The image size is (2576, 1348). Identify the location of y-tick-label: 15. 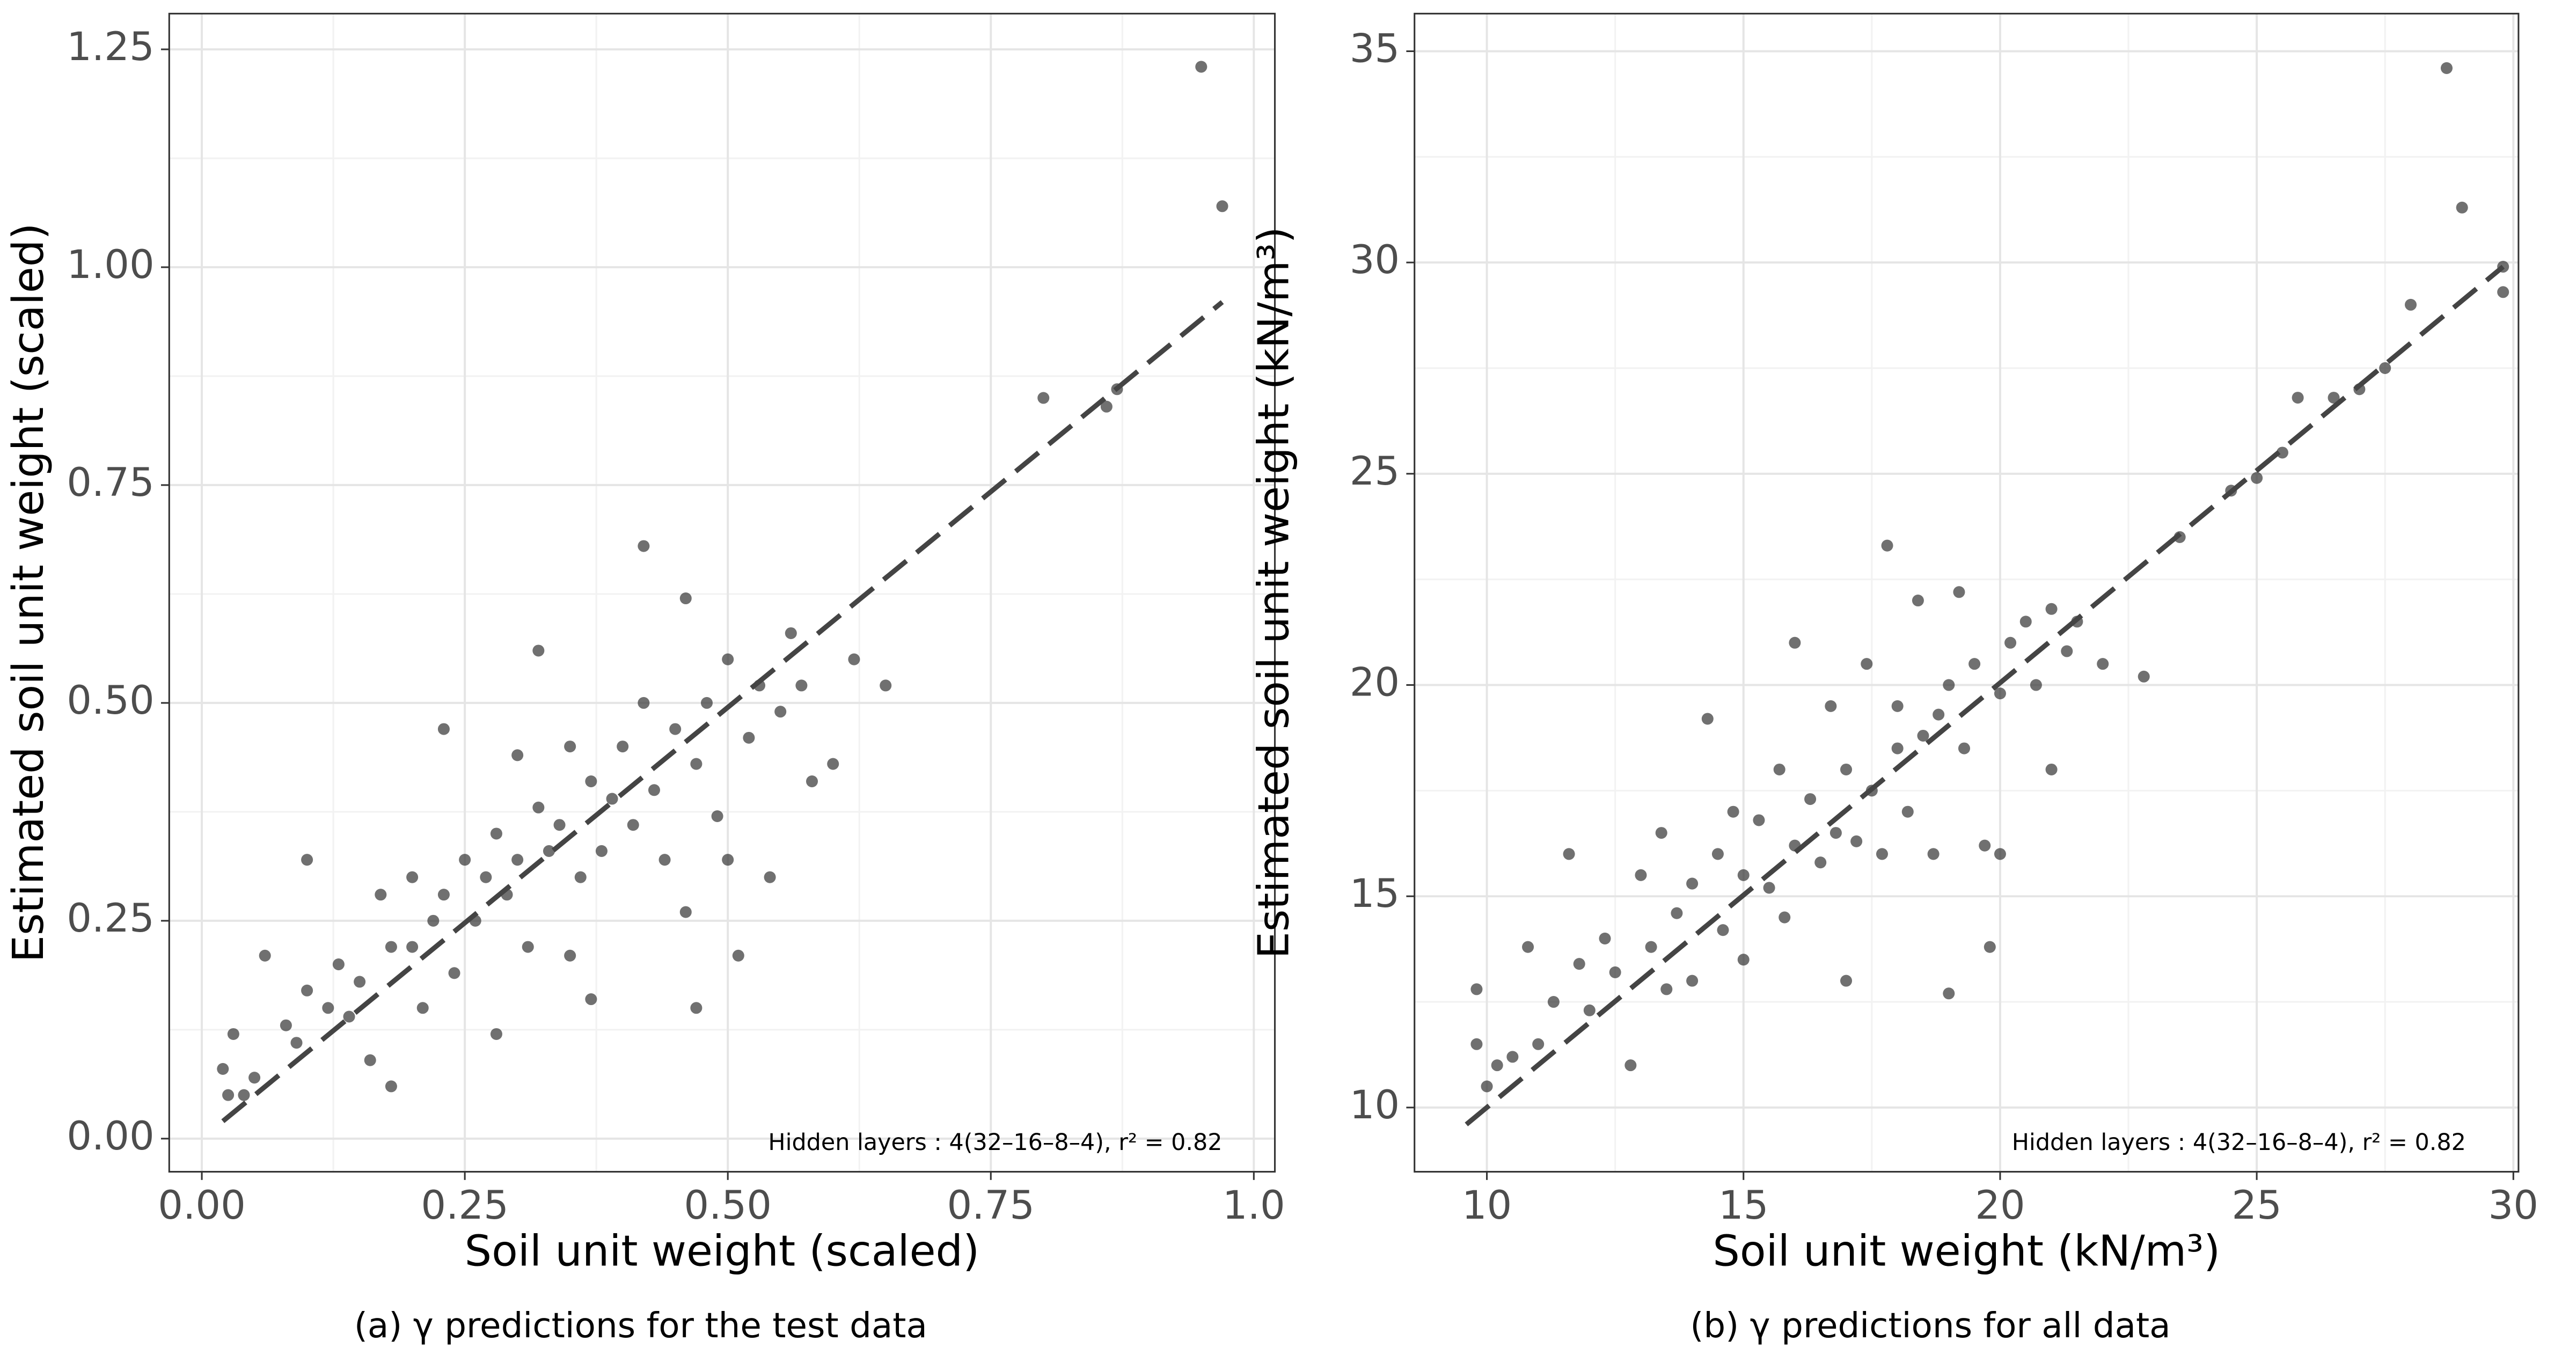
(1375, 894).